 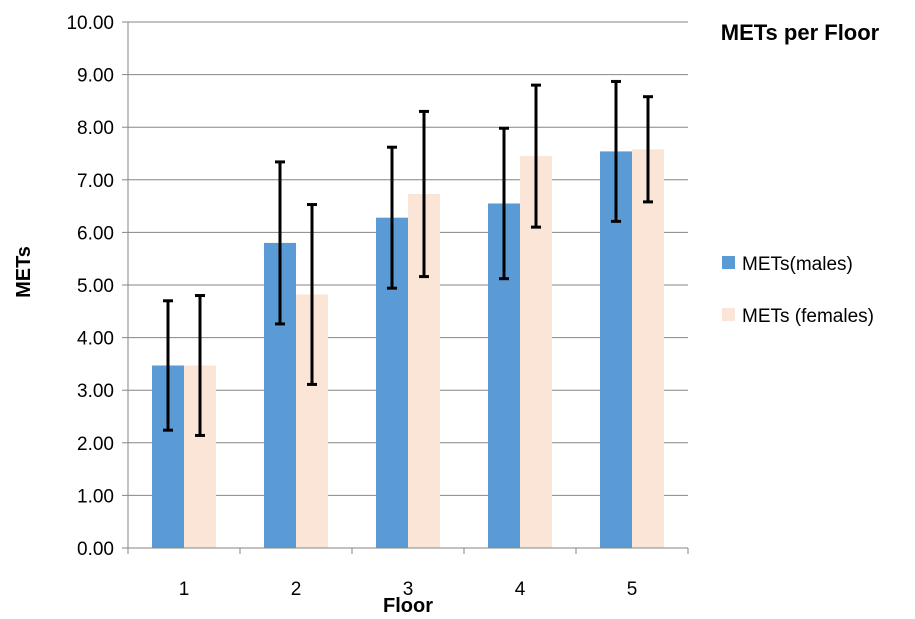 I want to click on x-tick-label: 3, so click(x=408, y=589).